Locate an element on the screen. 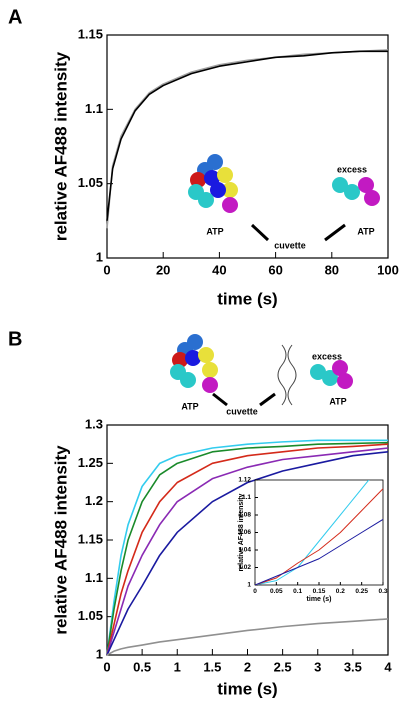  x-tick-label: 60 is located at coordinates (275, 269).